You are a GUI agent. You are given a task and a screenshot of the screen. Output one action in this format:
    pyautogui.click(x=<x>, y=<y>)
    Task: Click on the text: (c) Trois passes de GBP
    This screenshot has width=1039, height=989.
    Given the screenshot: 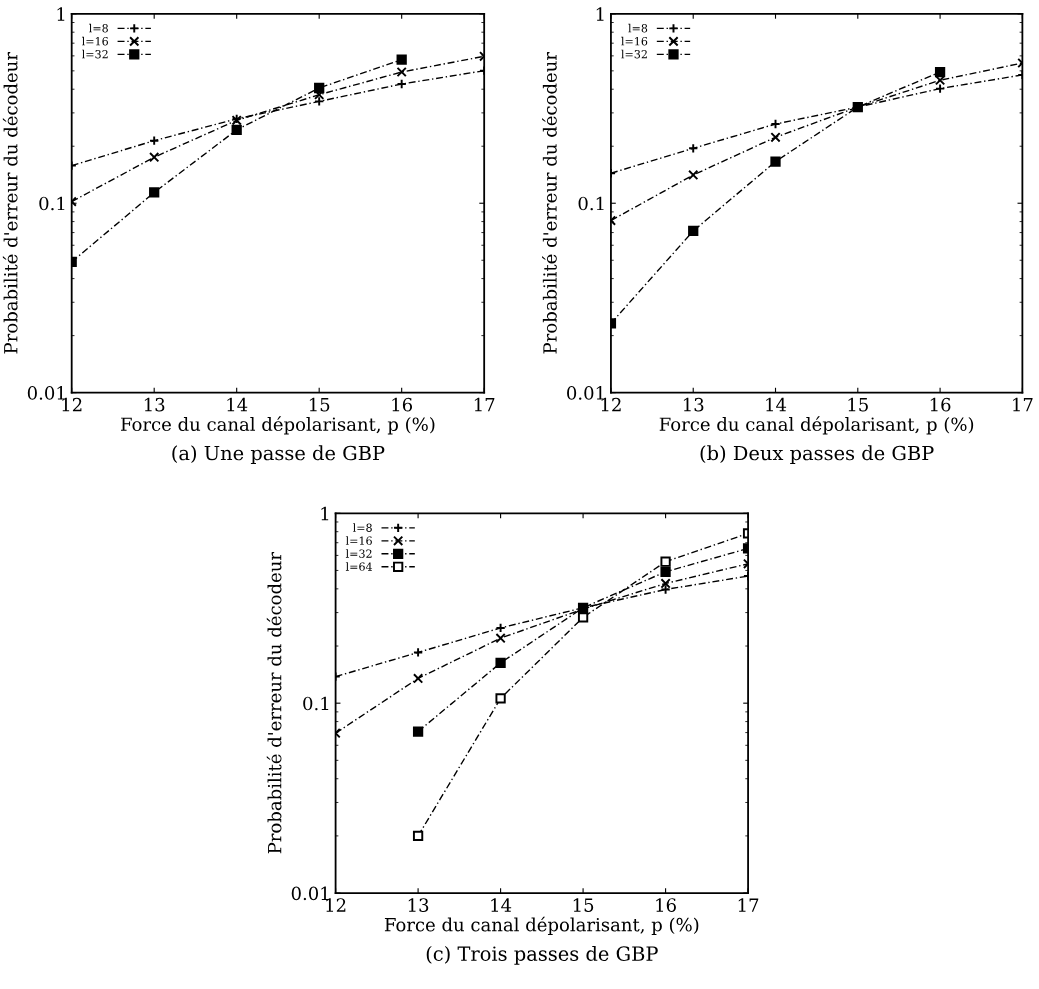 What is the action you would take?
    pyautogui.click(x=542, y=955)
    